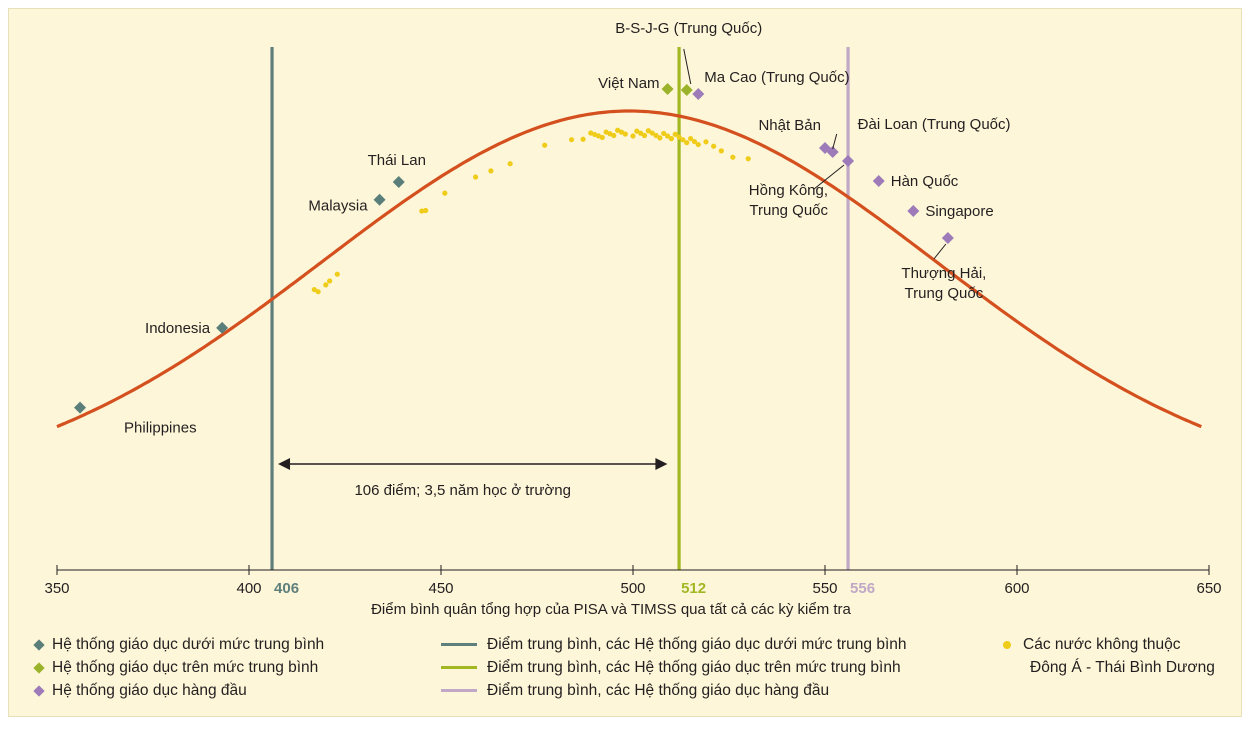  What do you see at coordinates (338, 206) in the screenshot?
I see `point-label: Malaysia` at bounding box center [338, 206].